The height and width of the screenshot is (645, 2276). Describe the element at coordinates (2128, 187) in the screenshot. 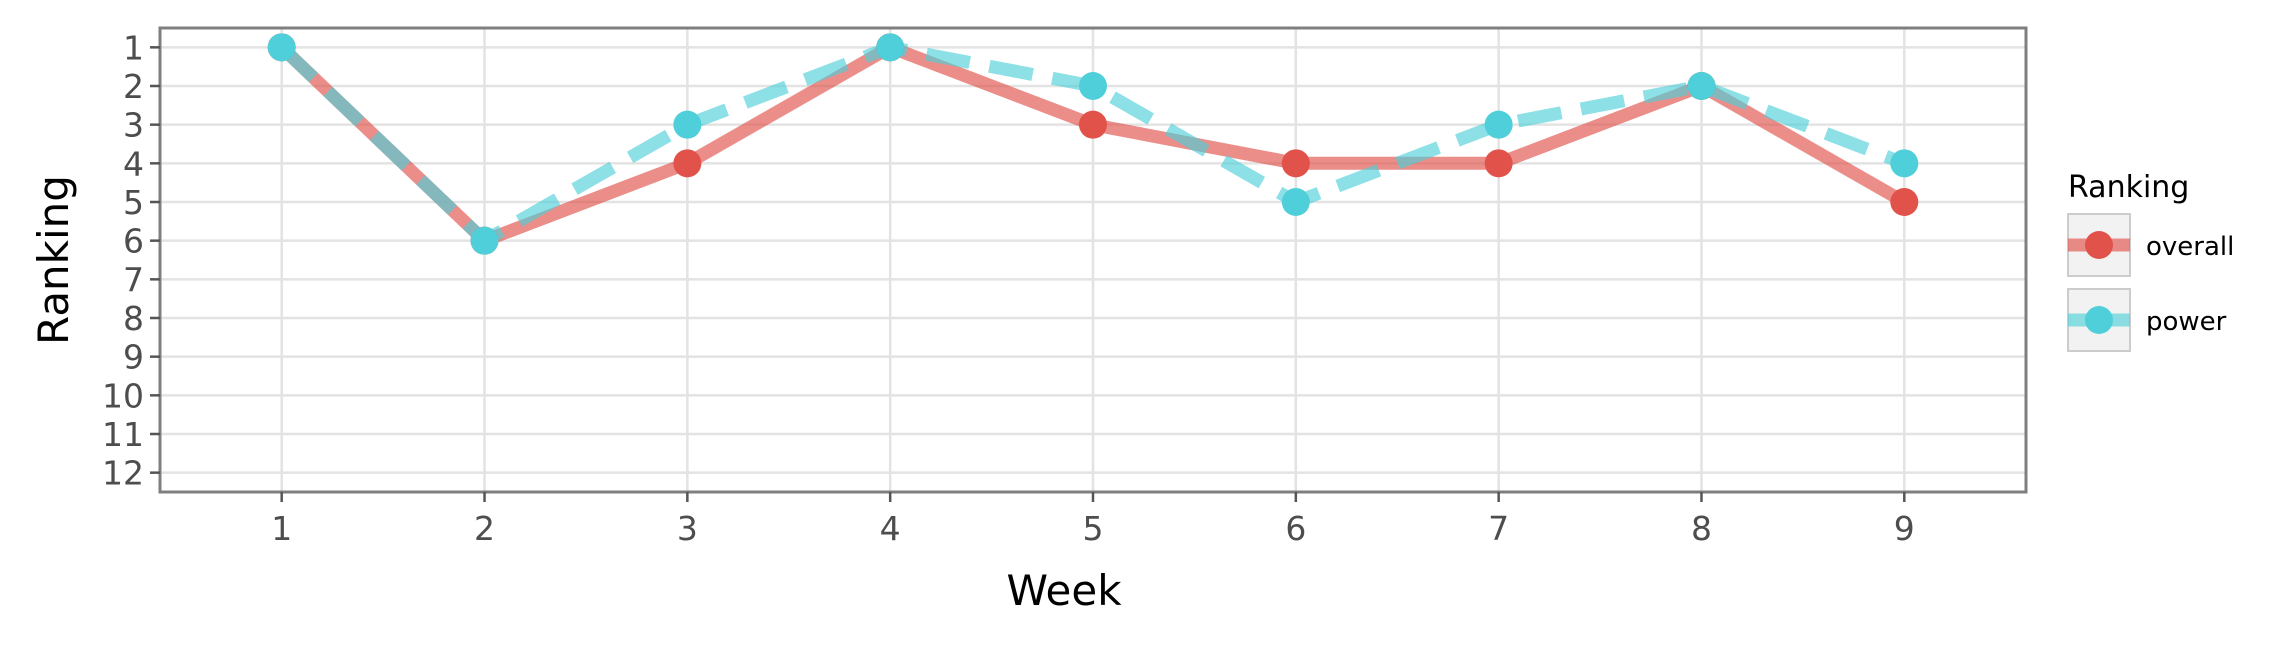

I see `legend-title: Ranking` at that location.